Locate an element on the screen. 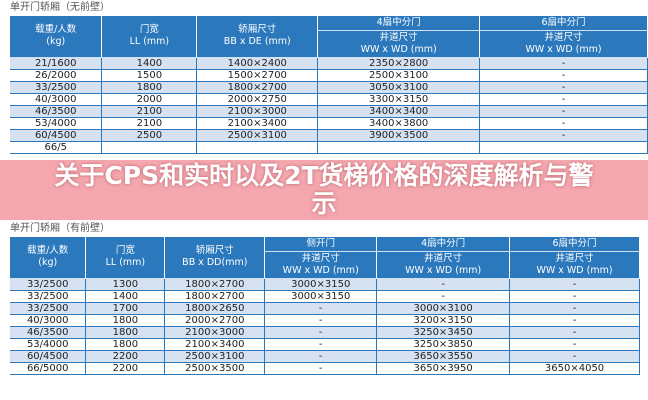 The height and width of the screenshot is (400, 648). table-cell: 2100×3400 is located at coordinates (215, 344).